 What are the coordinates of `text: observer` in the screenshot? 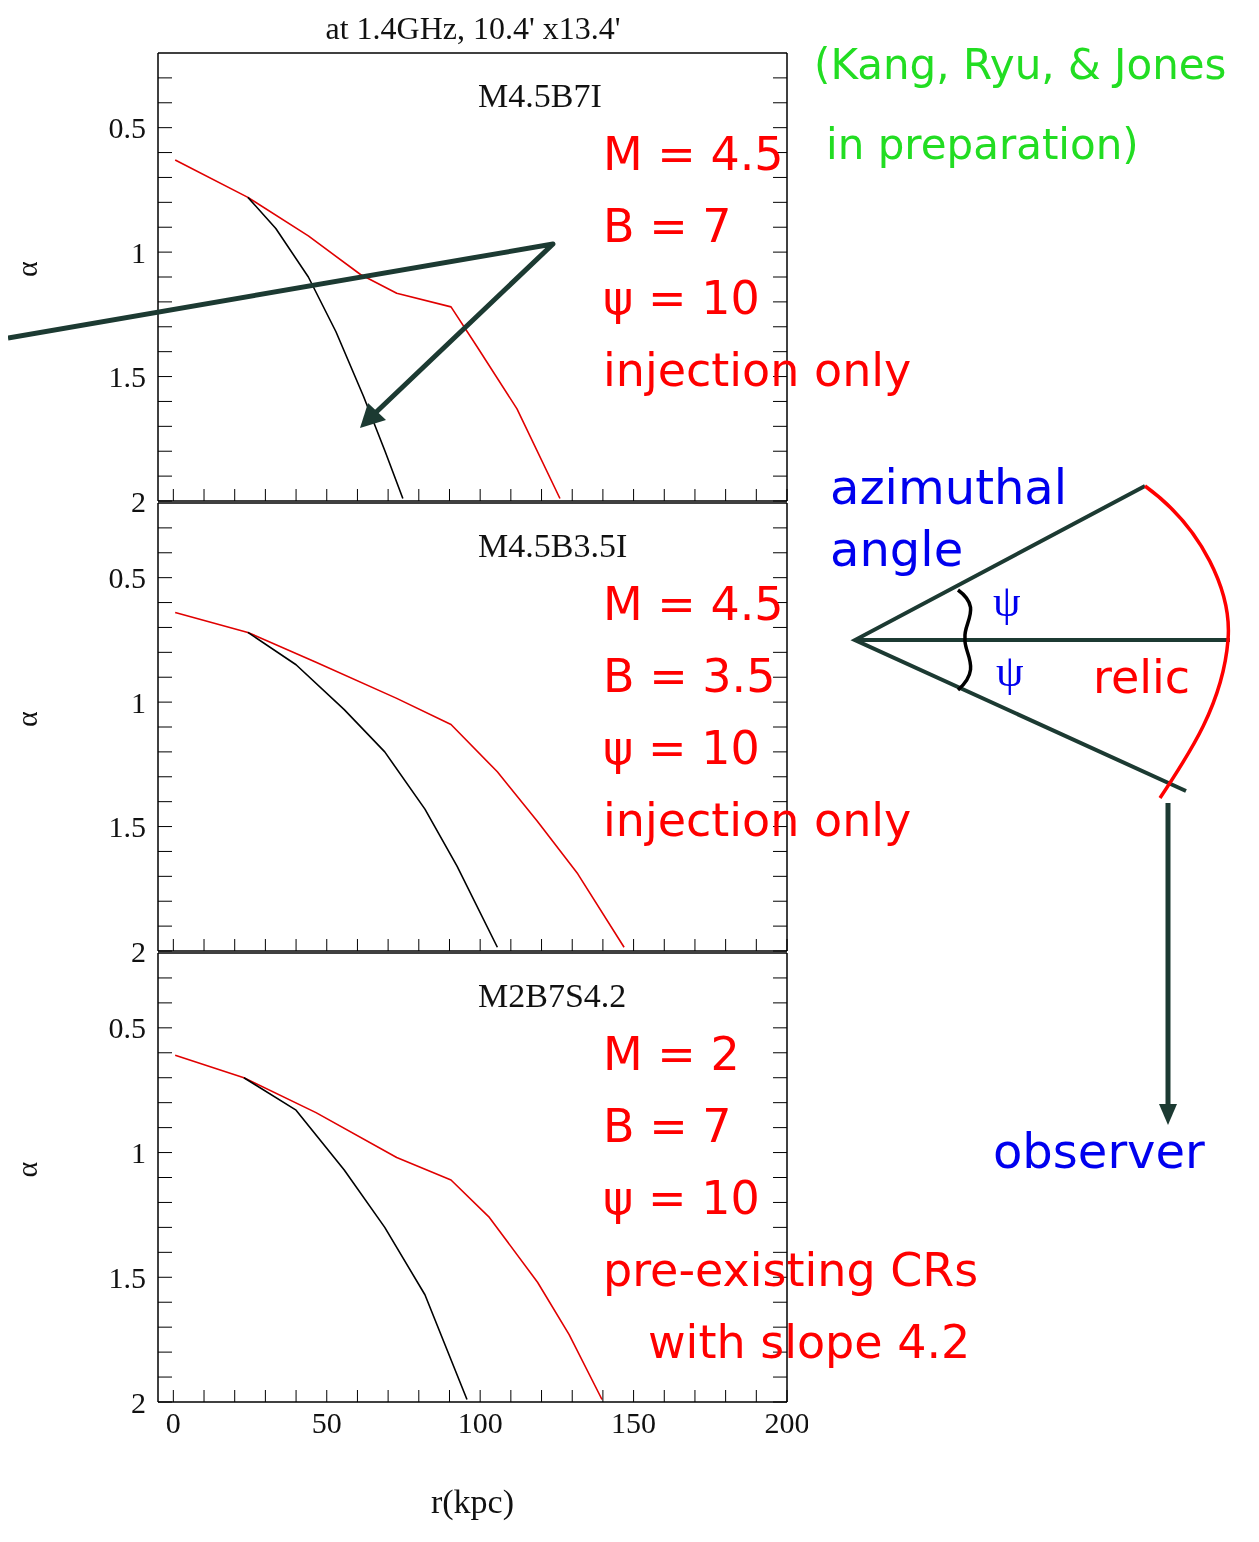 It's located at (1099, 1151).